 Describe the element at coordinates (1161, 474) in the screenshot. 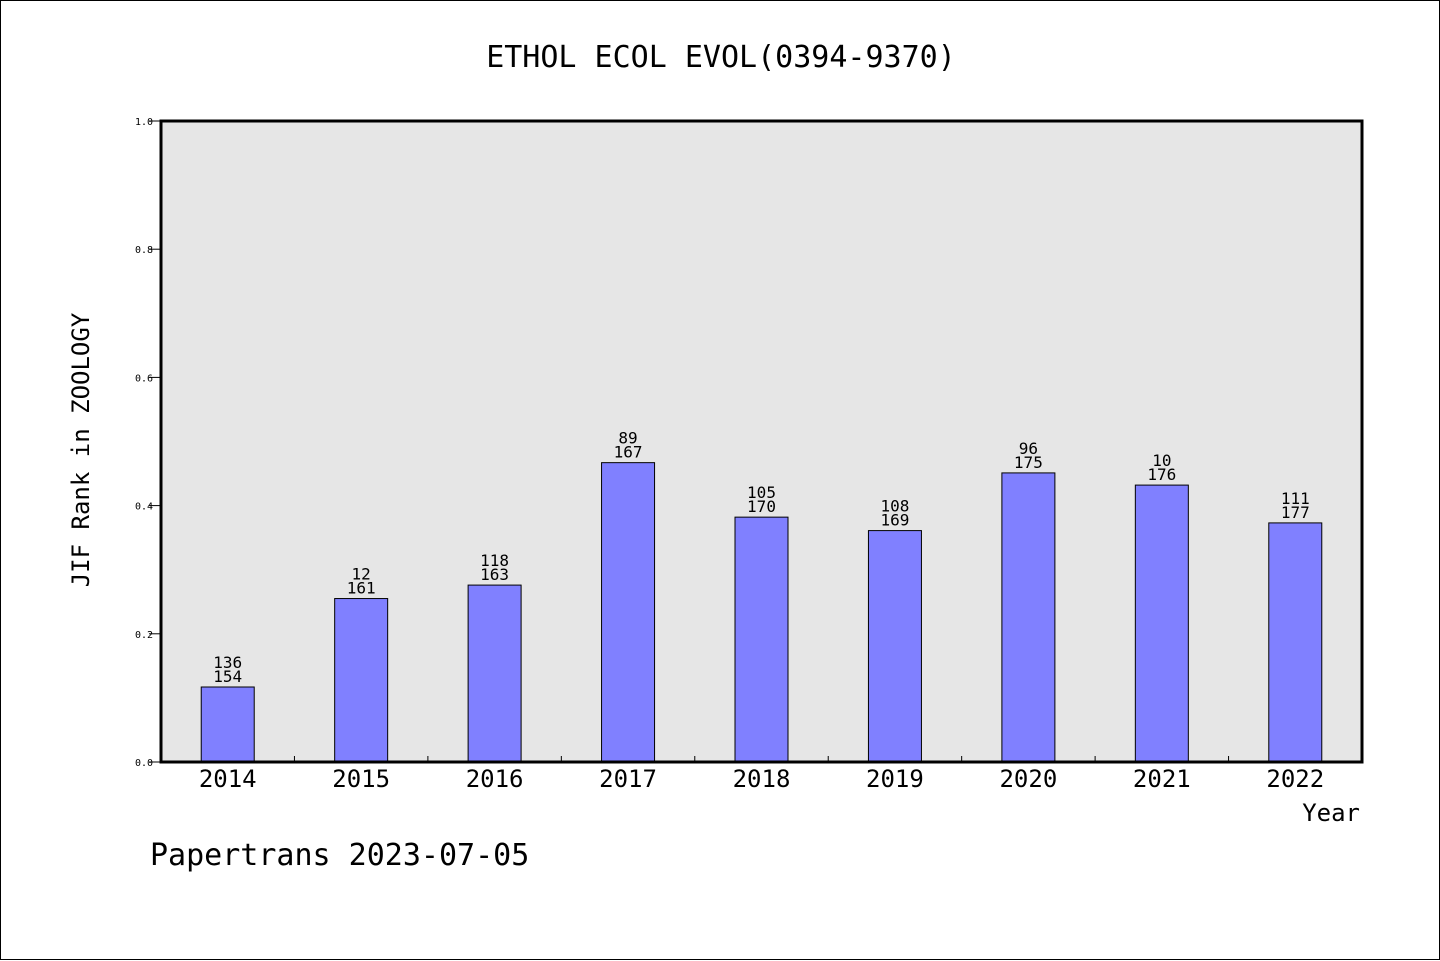

I see `bar-total-label: 176` at that location.